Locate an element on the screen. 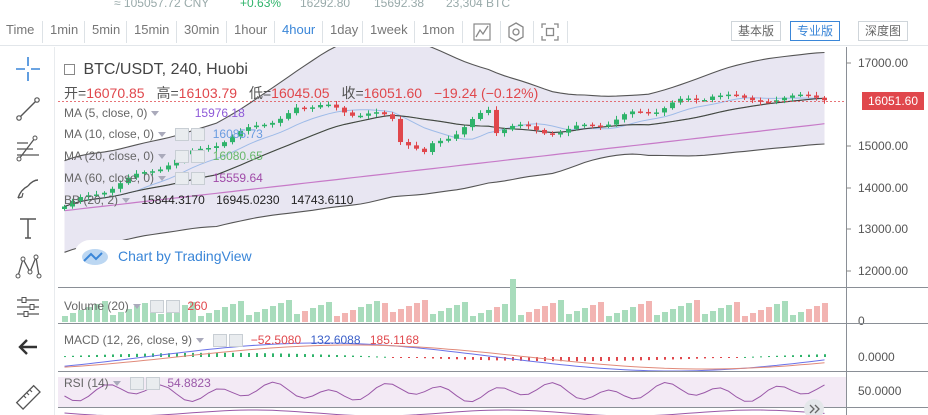 The height and width of the screenshot is (415, 928). pattern-icon is located at coordinates (28, 267).